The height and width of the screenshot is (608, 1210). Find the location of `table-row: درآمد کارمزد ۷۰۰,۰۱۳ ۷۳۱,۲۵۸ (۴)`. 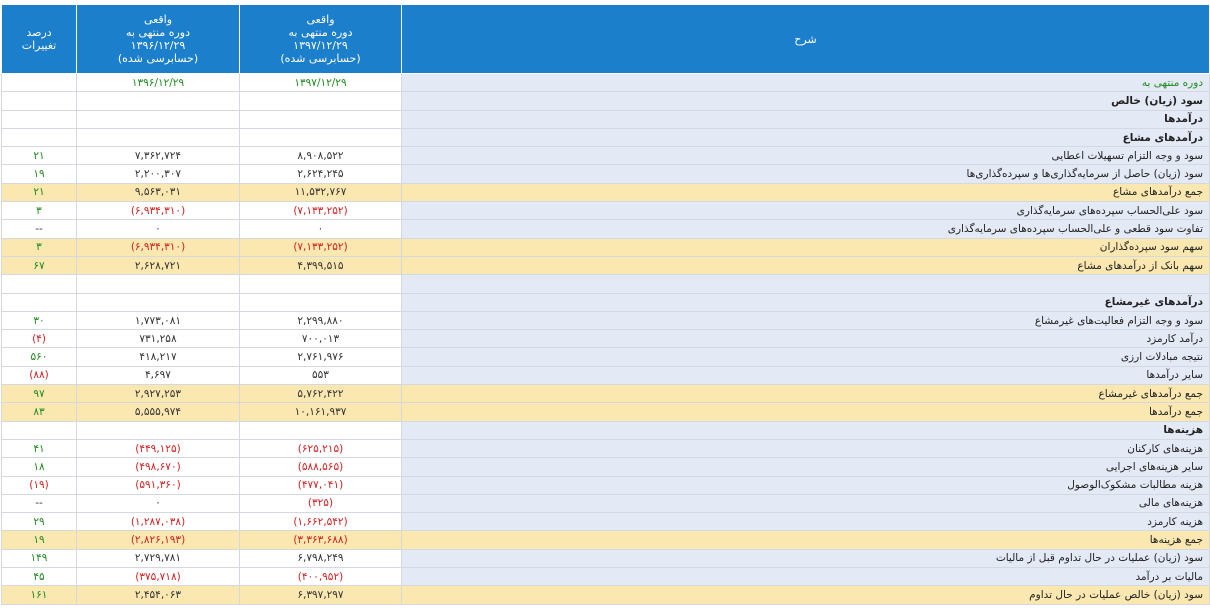

table-row: درآمد کارمزد ۷۰۰,۰۱۳ ۷۳۱,۲۵۸ (۴) is located at coordinates (605, 339).